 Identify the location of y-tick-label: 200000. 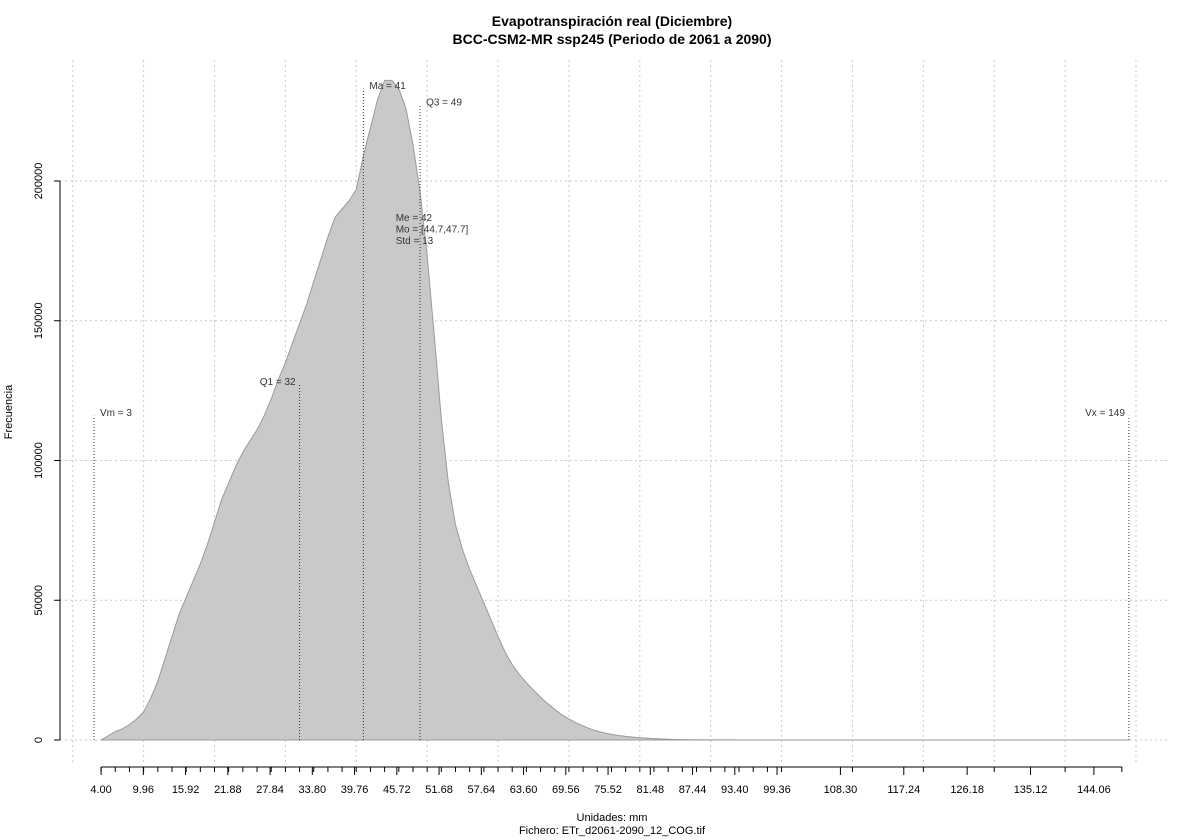
(39, 181).